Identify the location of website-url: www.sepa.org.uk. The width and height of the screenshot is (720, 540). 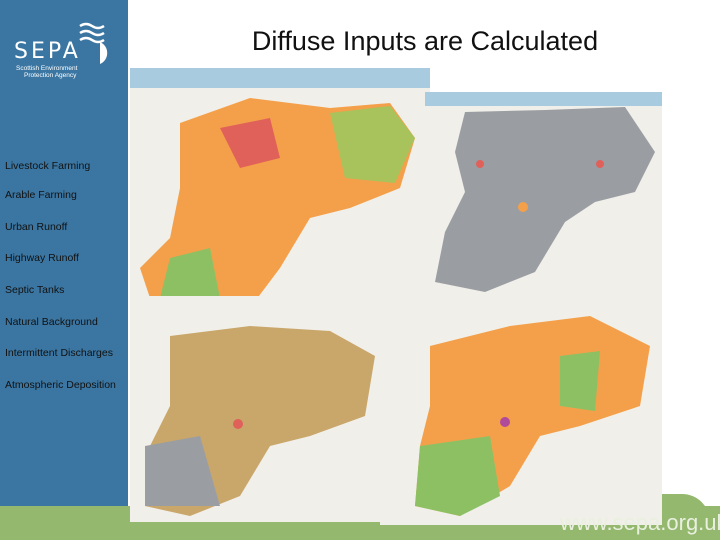
(640, 522).